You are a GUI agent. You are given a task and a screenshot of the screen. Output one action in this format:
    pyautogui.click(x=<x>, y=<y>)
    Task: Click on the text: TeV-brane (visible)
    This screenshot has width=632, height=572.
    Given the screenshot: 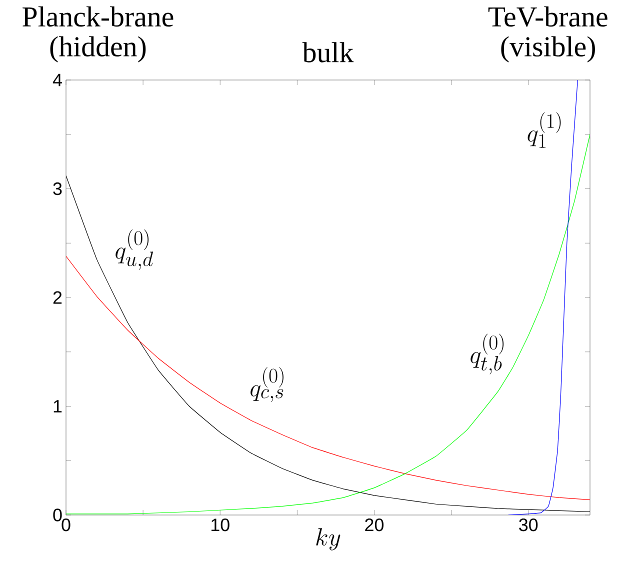 What is the action you would take?
    pyautogui.click(x=548, y=34)
    